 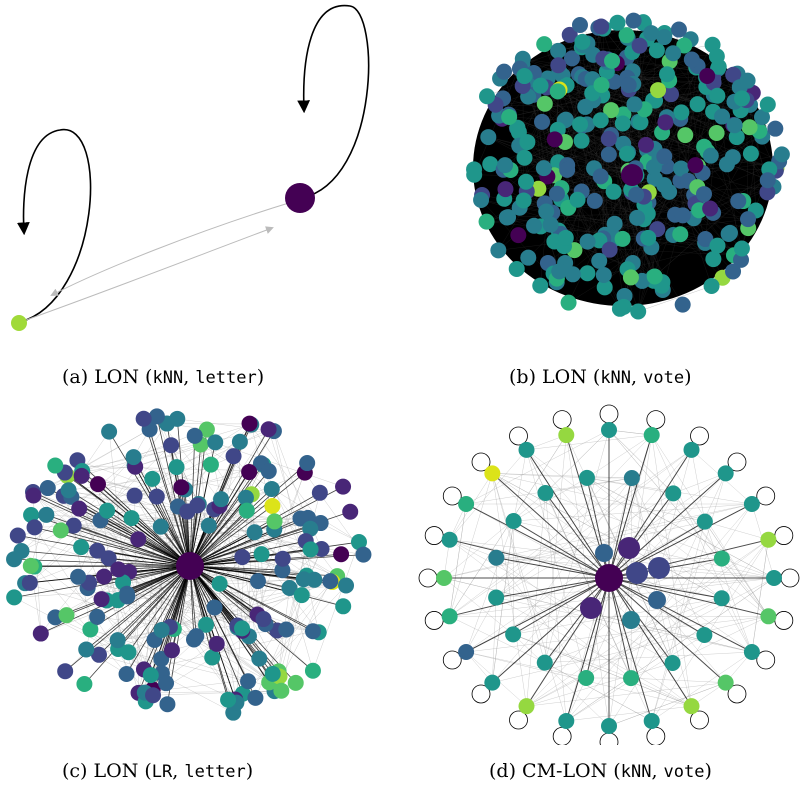 I want to click on caption-d-sep: ,, so click(x=657, y=771).